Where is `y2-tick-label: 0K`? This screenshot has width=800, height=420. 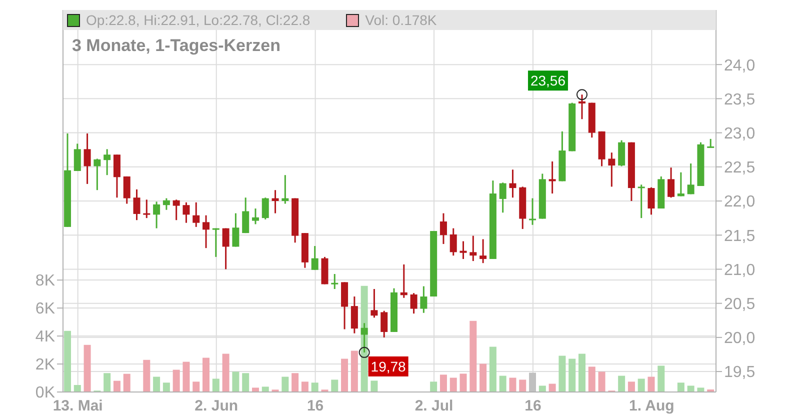 y2-tick-label: 0K is located at coordinates (45, 393).